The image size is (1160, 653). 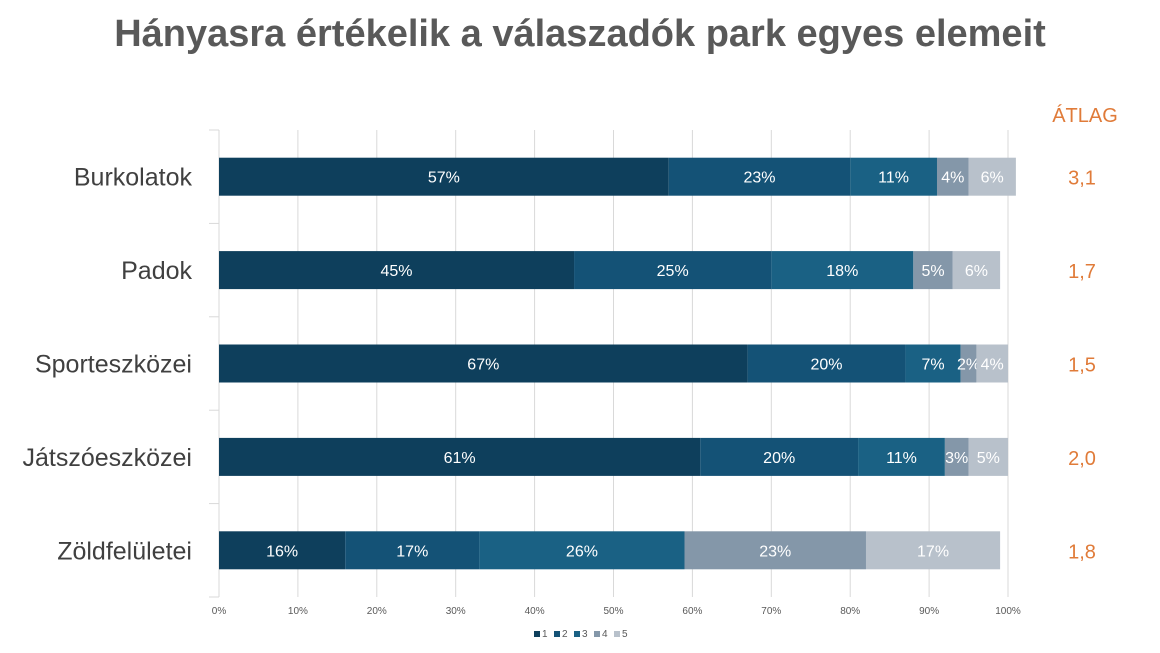 What do you see at coordinates (545, 634) in the screenshot?
I see `legend-label: 1` at bounding box center [545, 634].